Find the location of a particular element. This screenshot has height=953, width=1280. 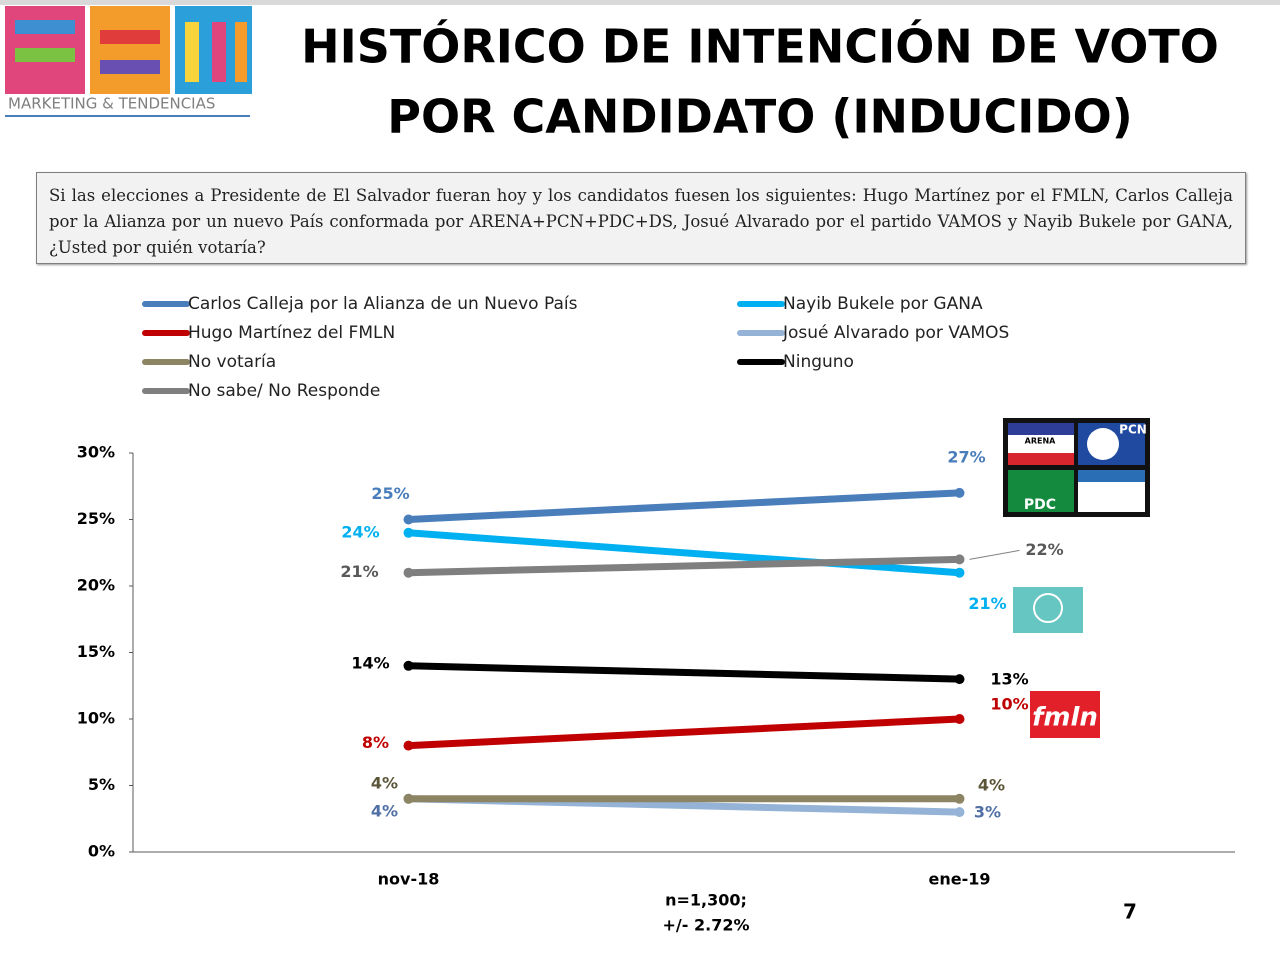

y-tick-label: 30% is located at coordinates (96, 452).